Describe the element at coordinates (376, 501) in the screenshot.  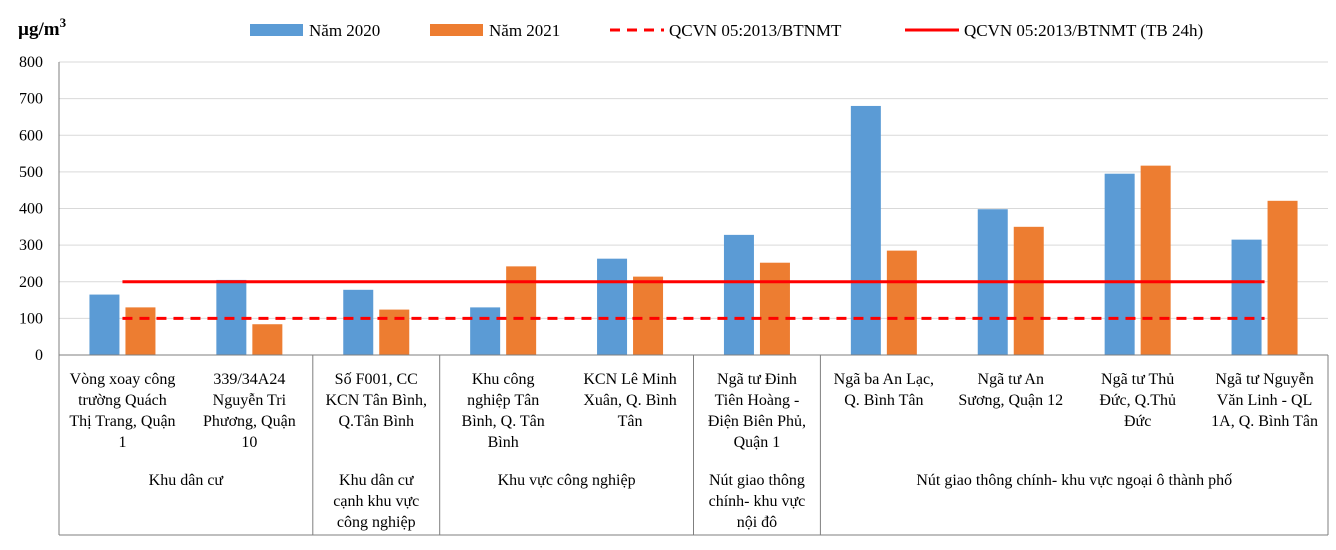
I see `group-label: cạnh khu vực` at that location.